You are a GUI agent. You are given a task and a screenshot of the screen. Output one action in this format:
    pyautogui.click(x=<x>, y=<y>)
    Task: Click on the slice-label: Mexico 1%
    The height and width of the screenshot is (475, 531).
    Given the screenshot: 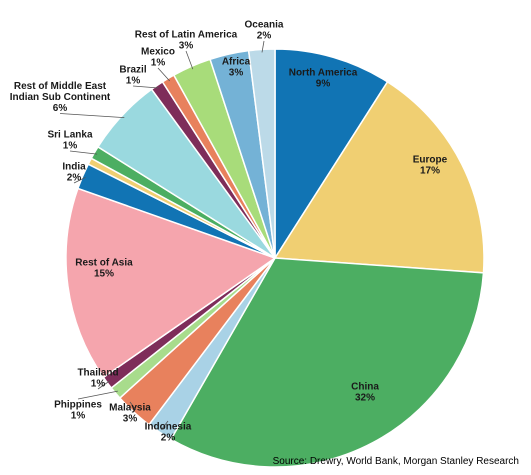 What is the action you would take?
    pyautogui.click(x=158, y=58)
    